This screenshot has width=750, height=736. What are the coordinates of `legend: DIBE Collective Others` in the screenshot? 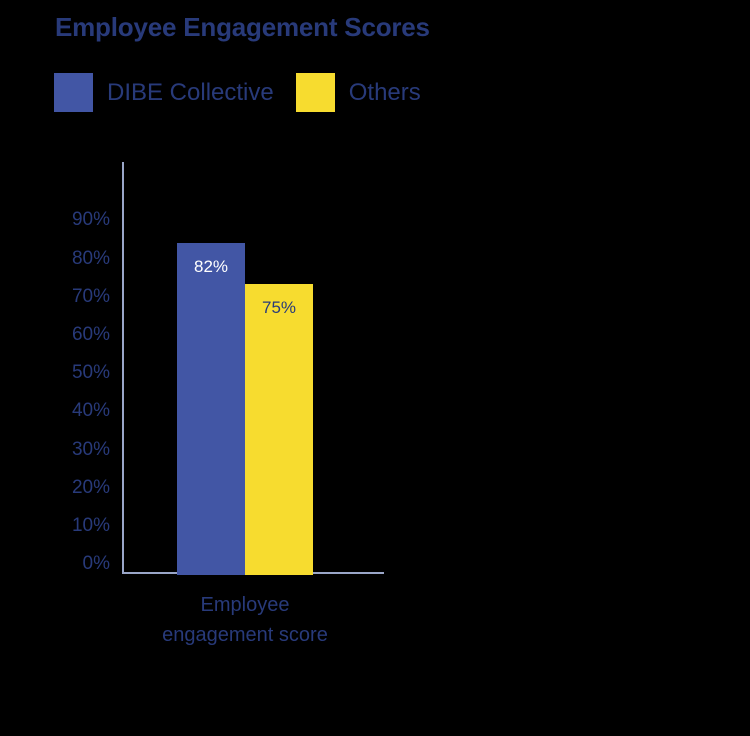 It's located at (248, 92).